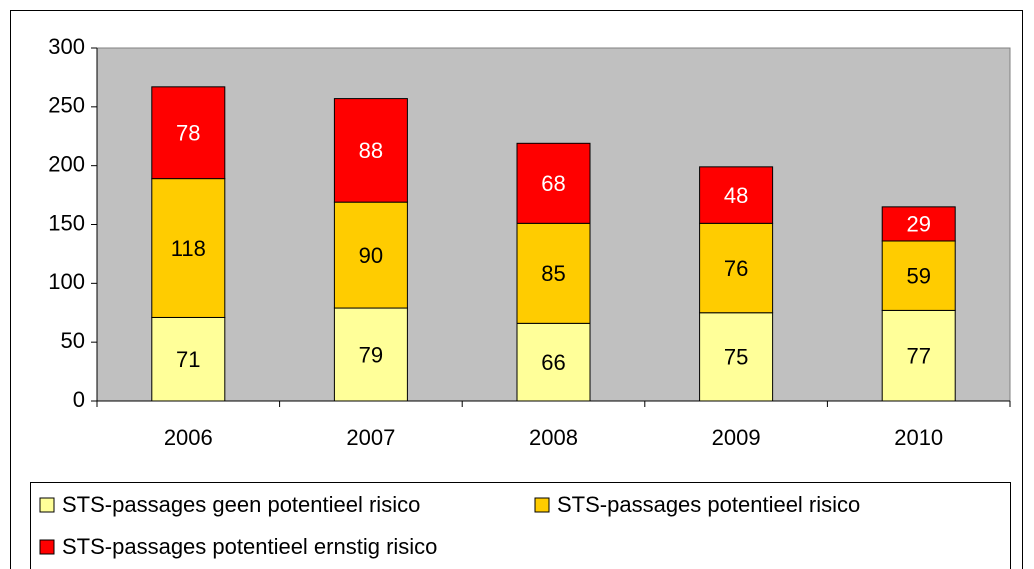 This screenshot has height=569, width=1034. What do you see at coordinates (918, 437) in the screenshot?
I see `x-tick-label: 2010` at bounding box center [918, 437].